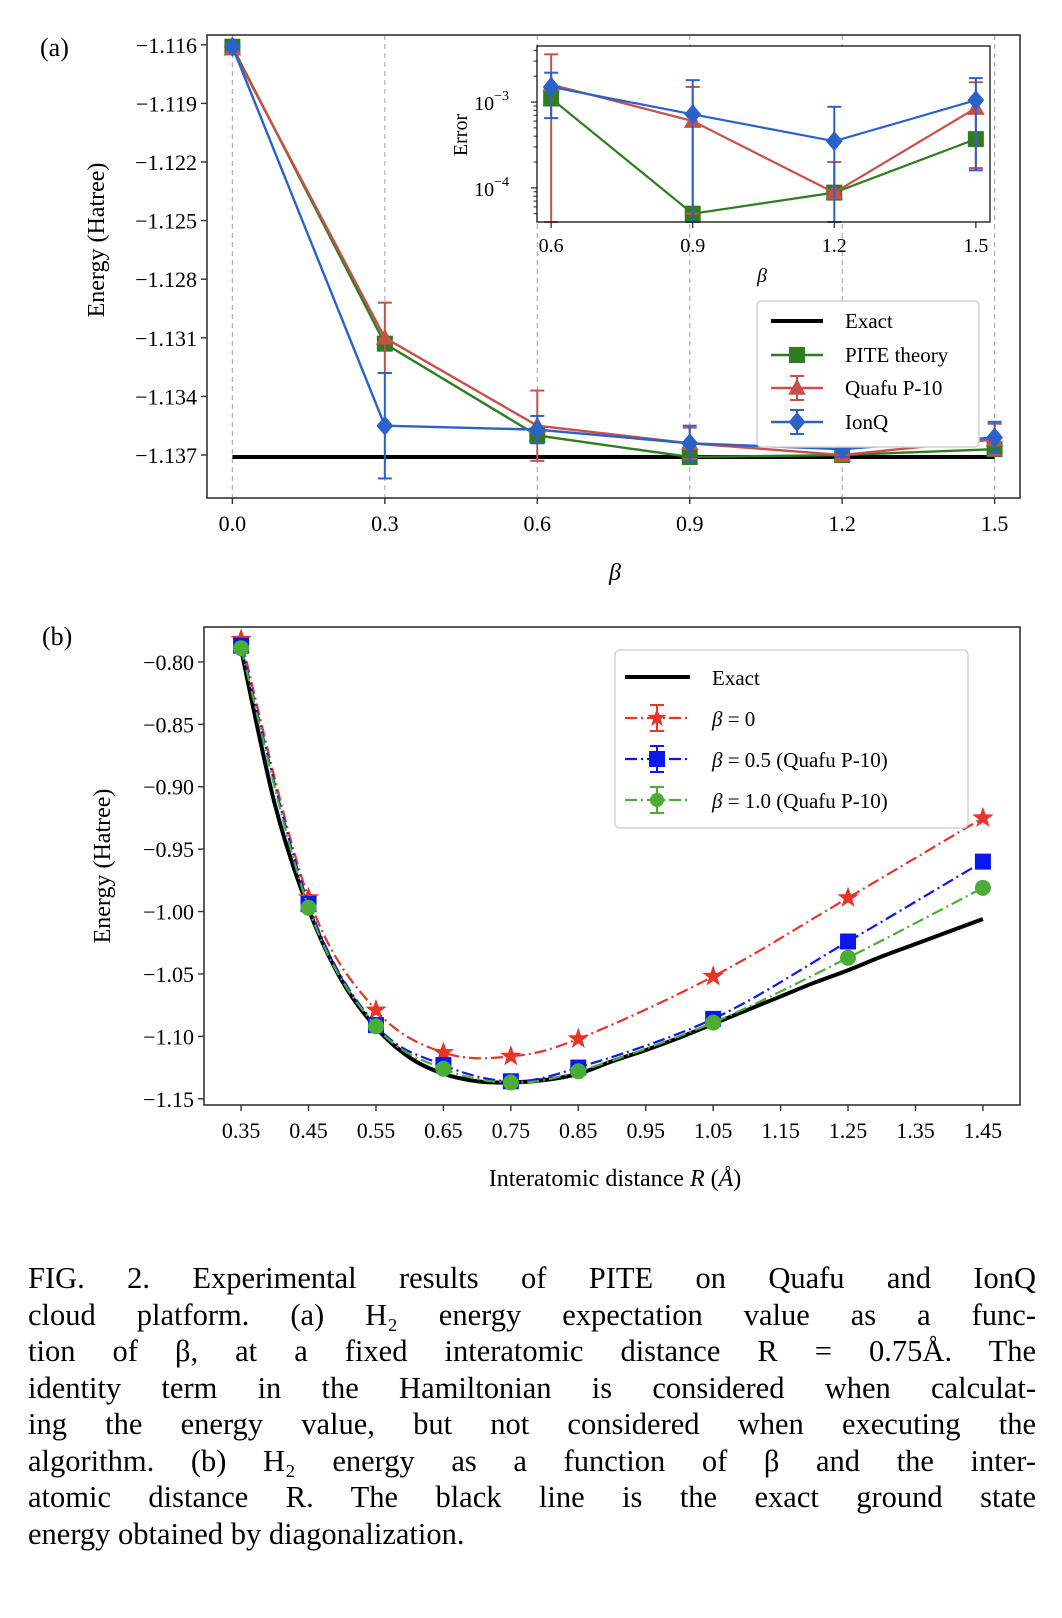 The width and height of the screenshot is (1062, 1618). I want to click on a-x-tick-label: 0.0, so click(233, 523).